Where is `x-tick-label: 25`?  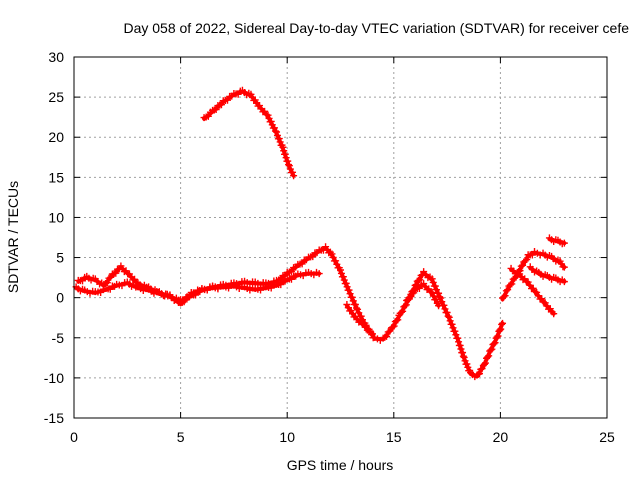
x-tick-label: 25 is located at coordinates (607, 437).